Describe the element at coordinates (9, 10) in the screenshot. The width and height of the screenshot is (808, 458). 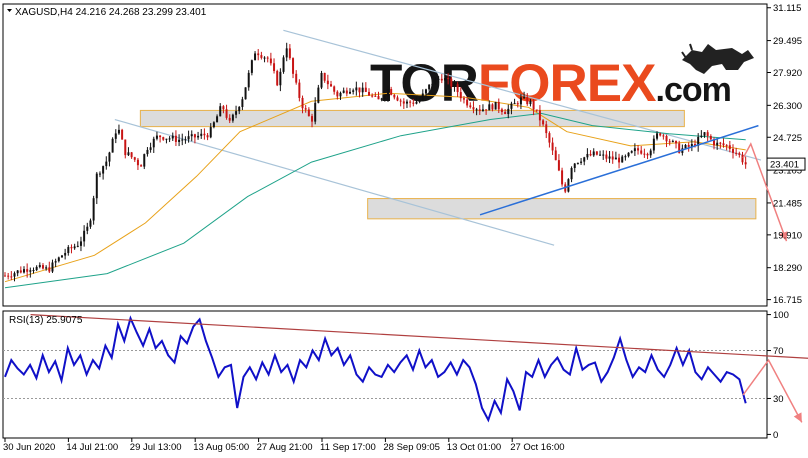
I see `collapse-arrow-icon` at that location.